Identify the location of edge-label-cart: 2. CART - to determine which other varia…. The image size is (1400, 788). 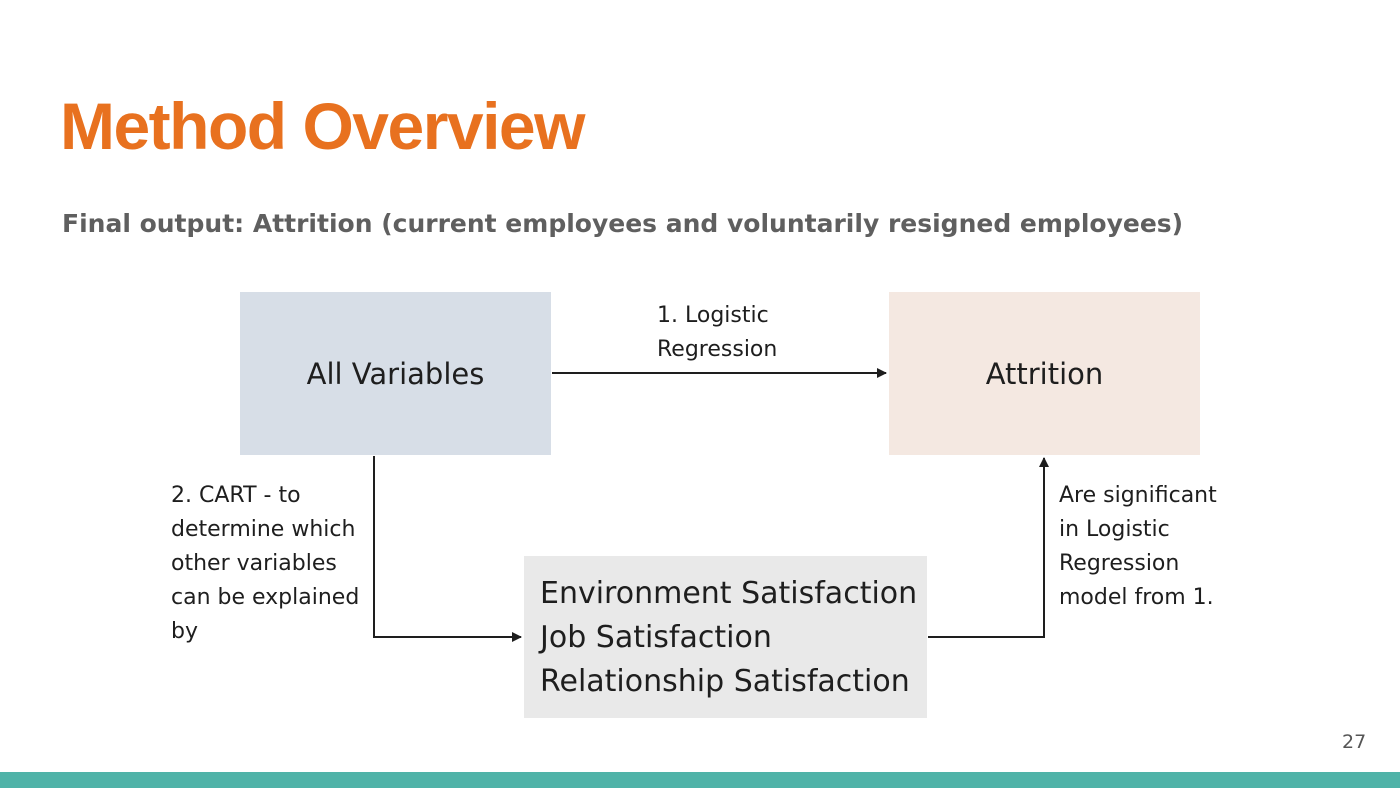
(265, 564).